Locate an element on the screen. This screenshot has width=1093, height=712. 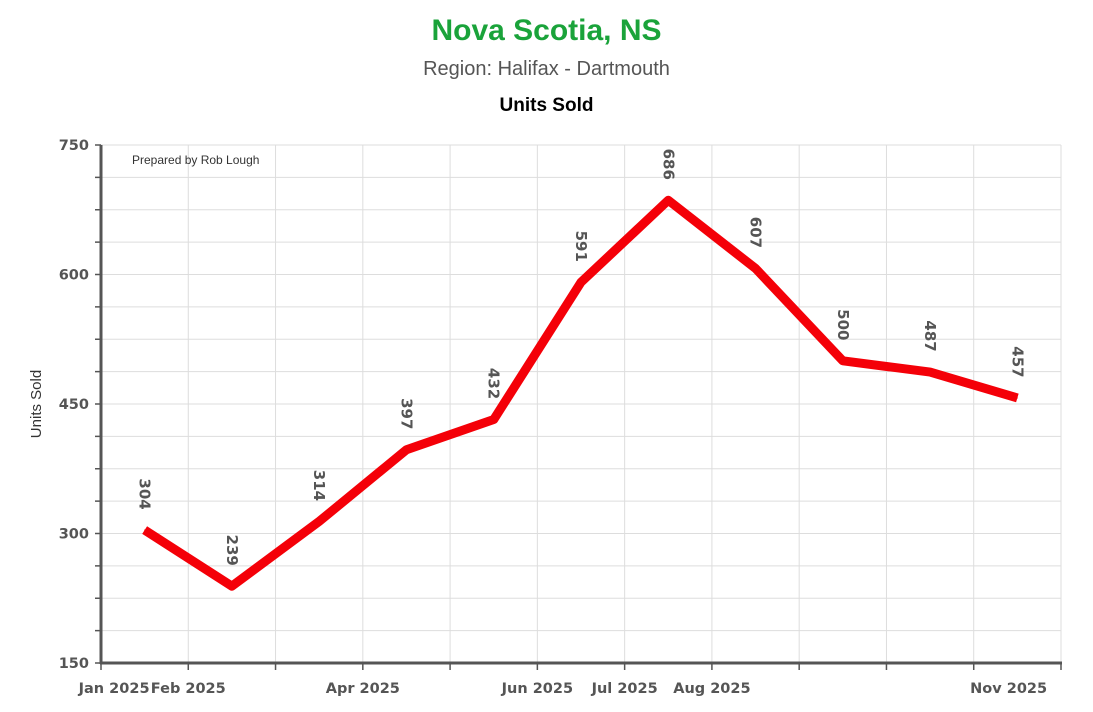
chart-metric-title: Units Sold is located at coordinates (546, 105).